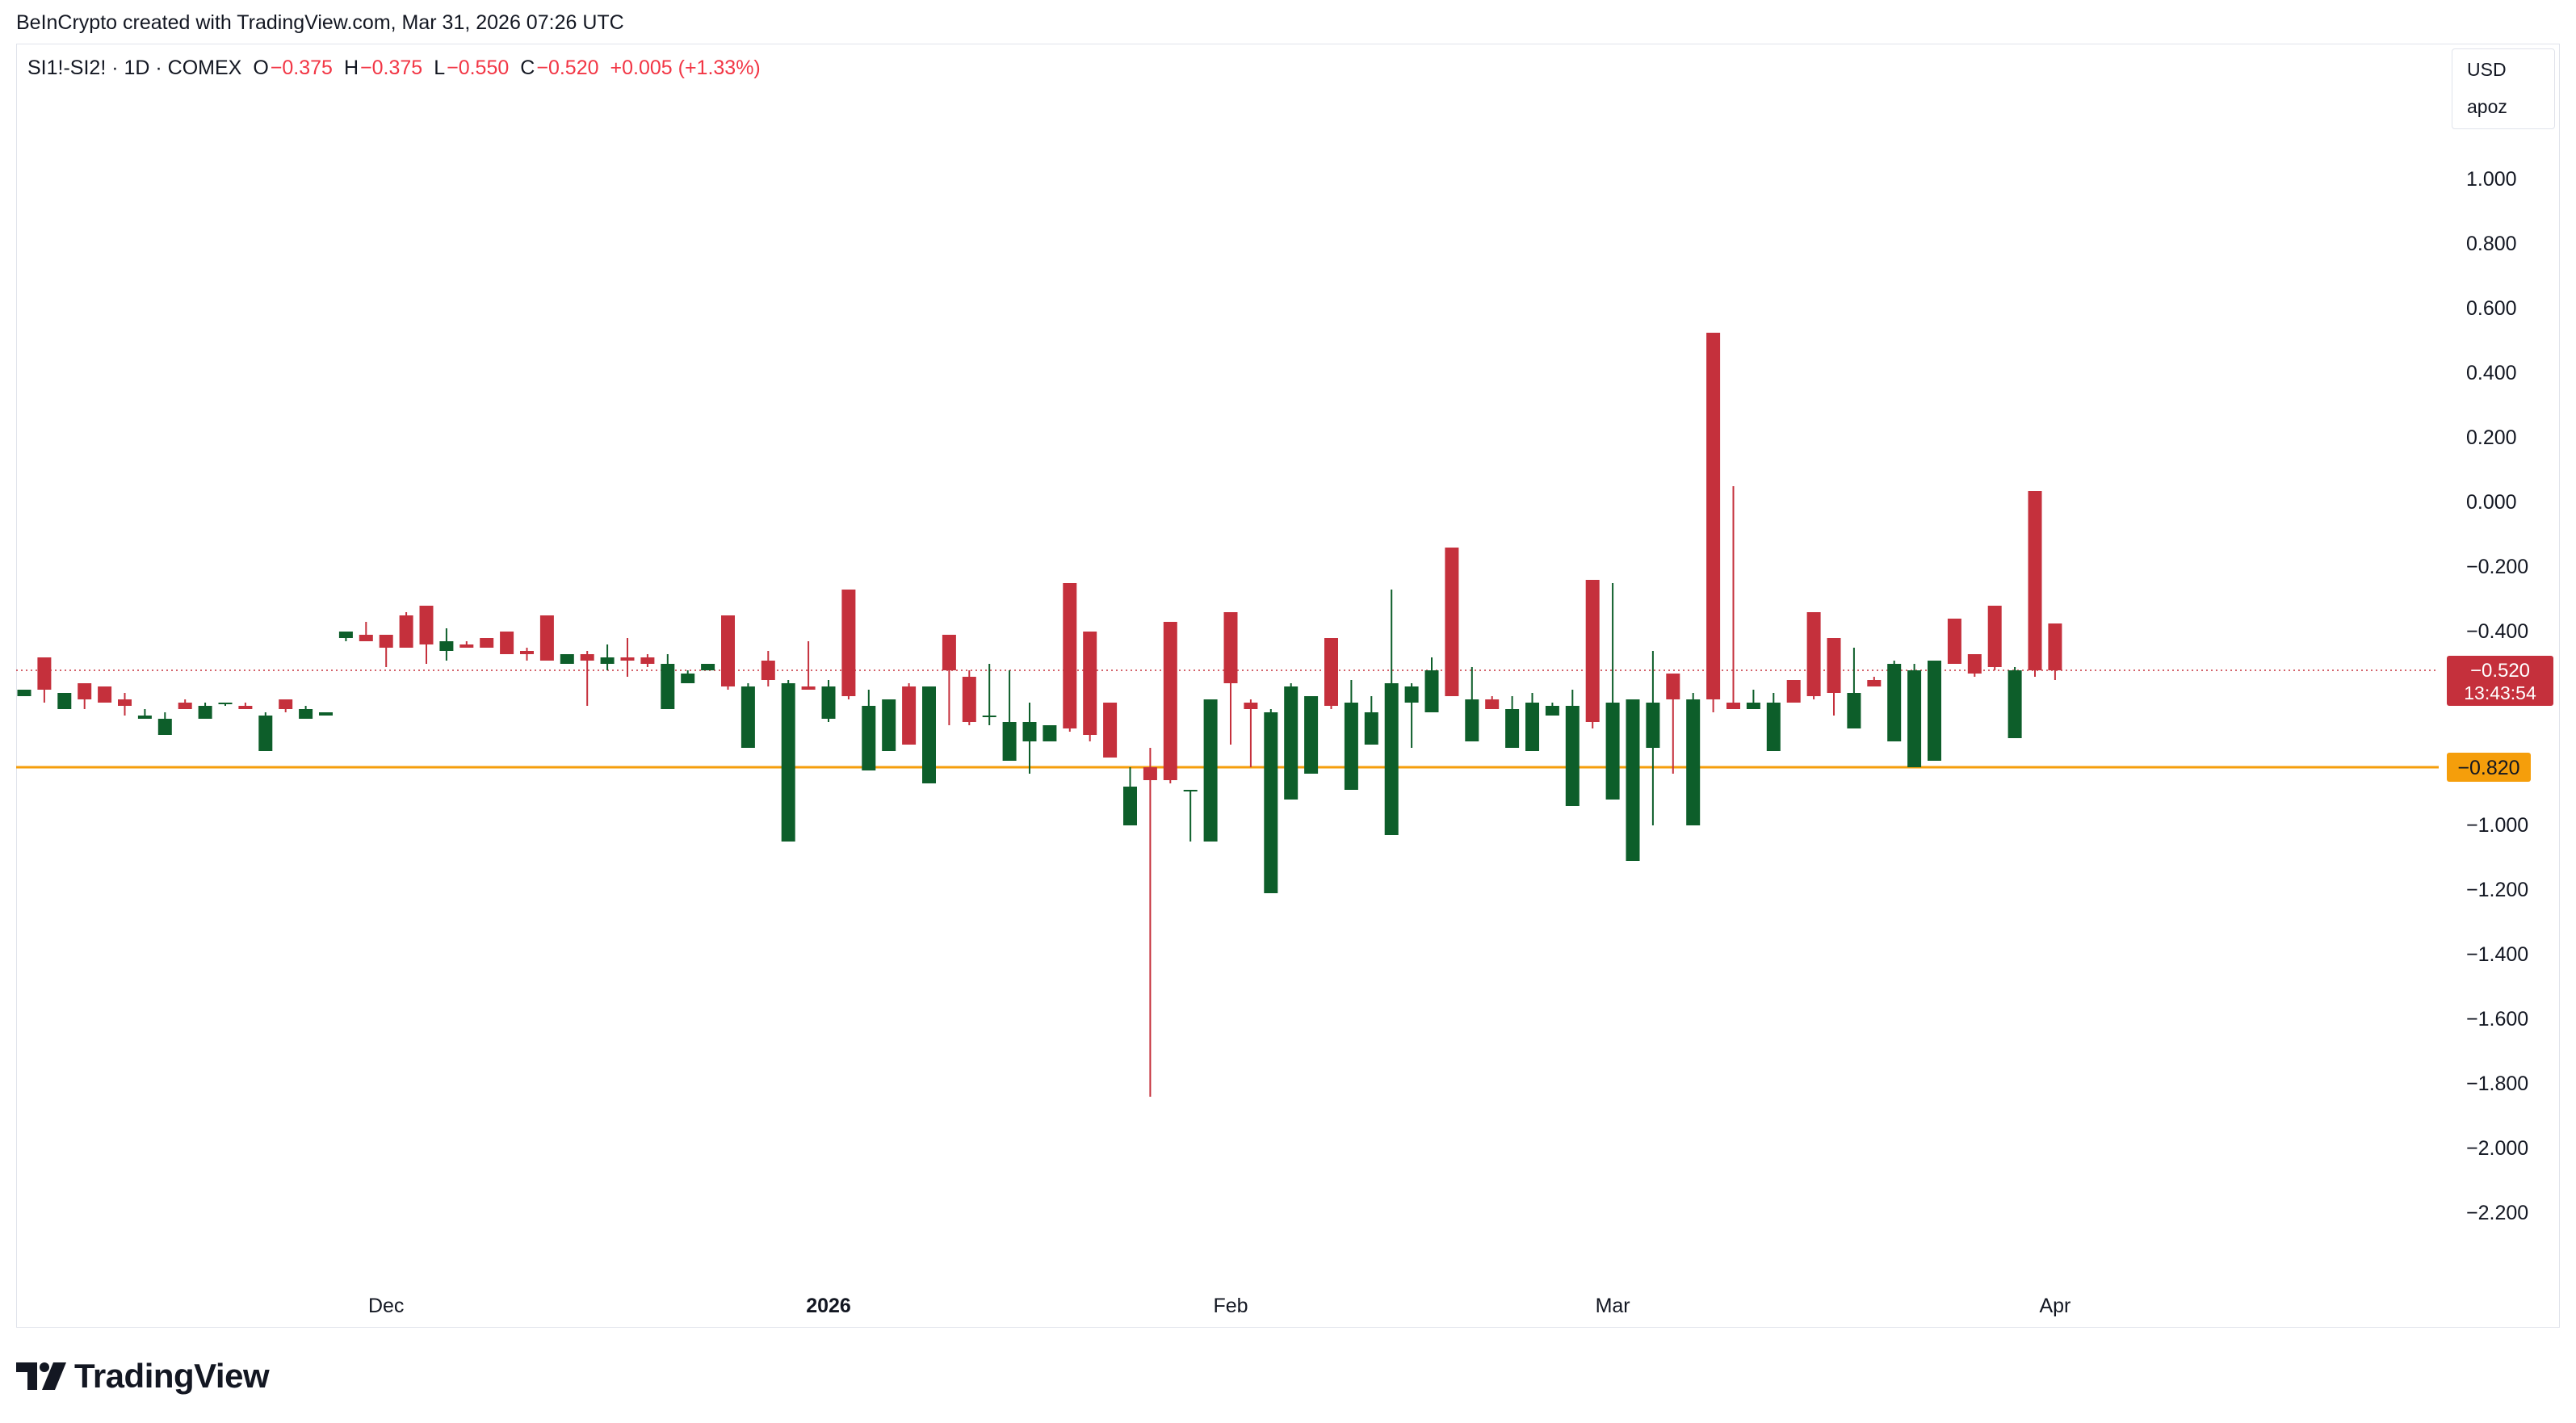  I want to click on high-value-group: H−0.375, so click(383, 68).